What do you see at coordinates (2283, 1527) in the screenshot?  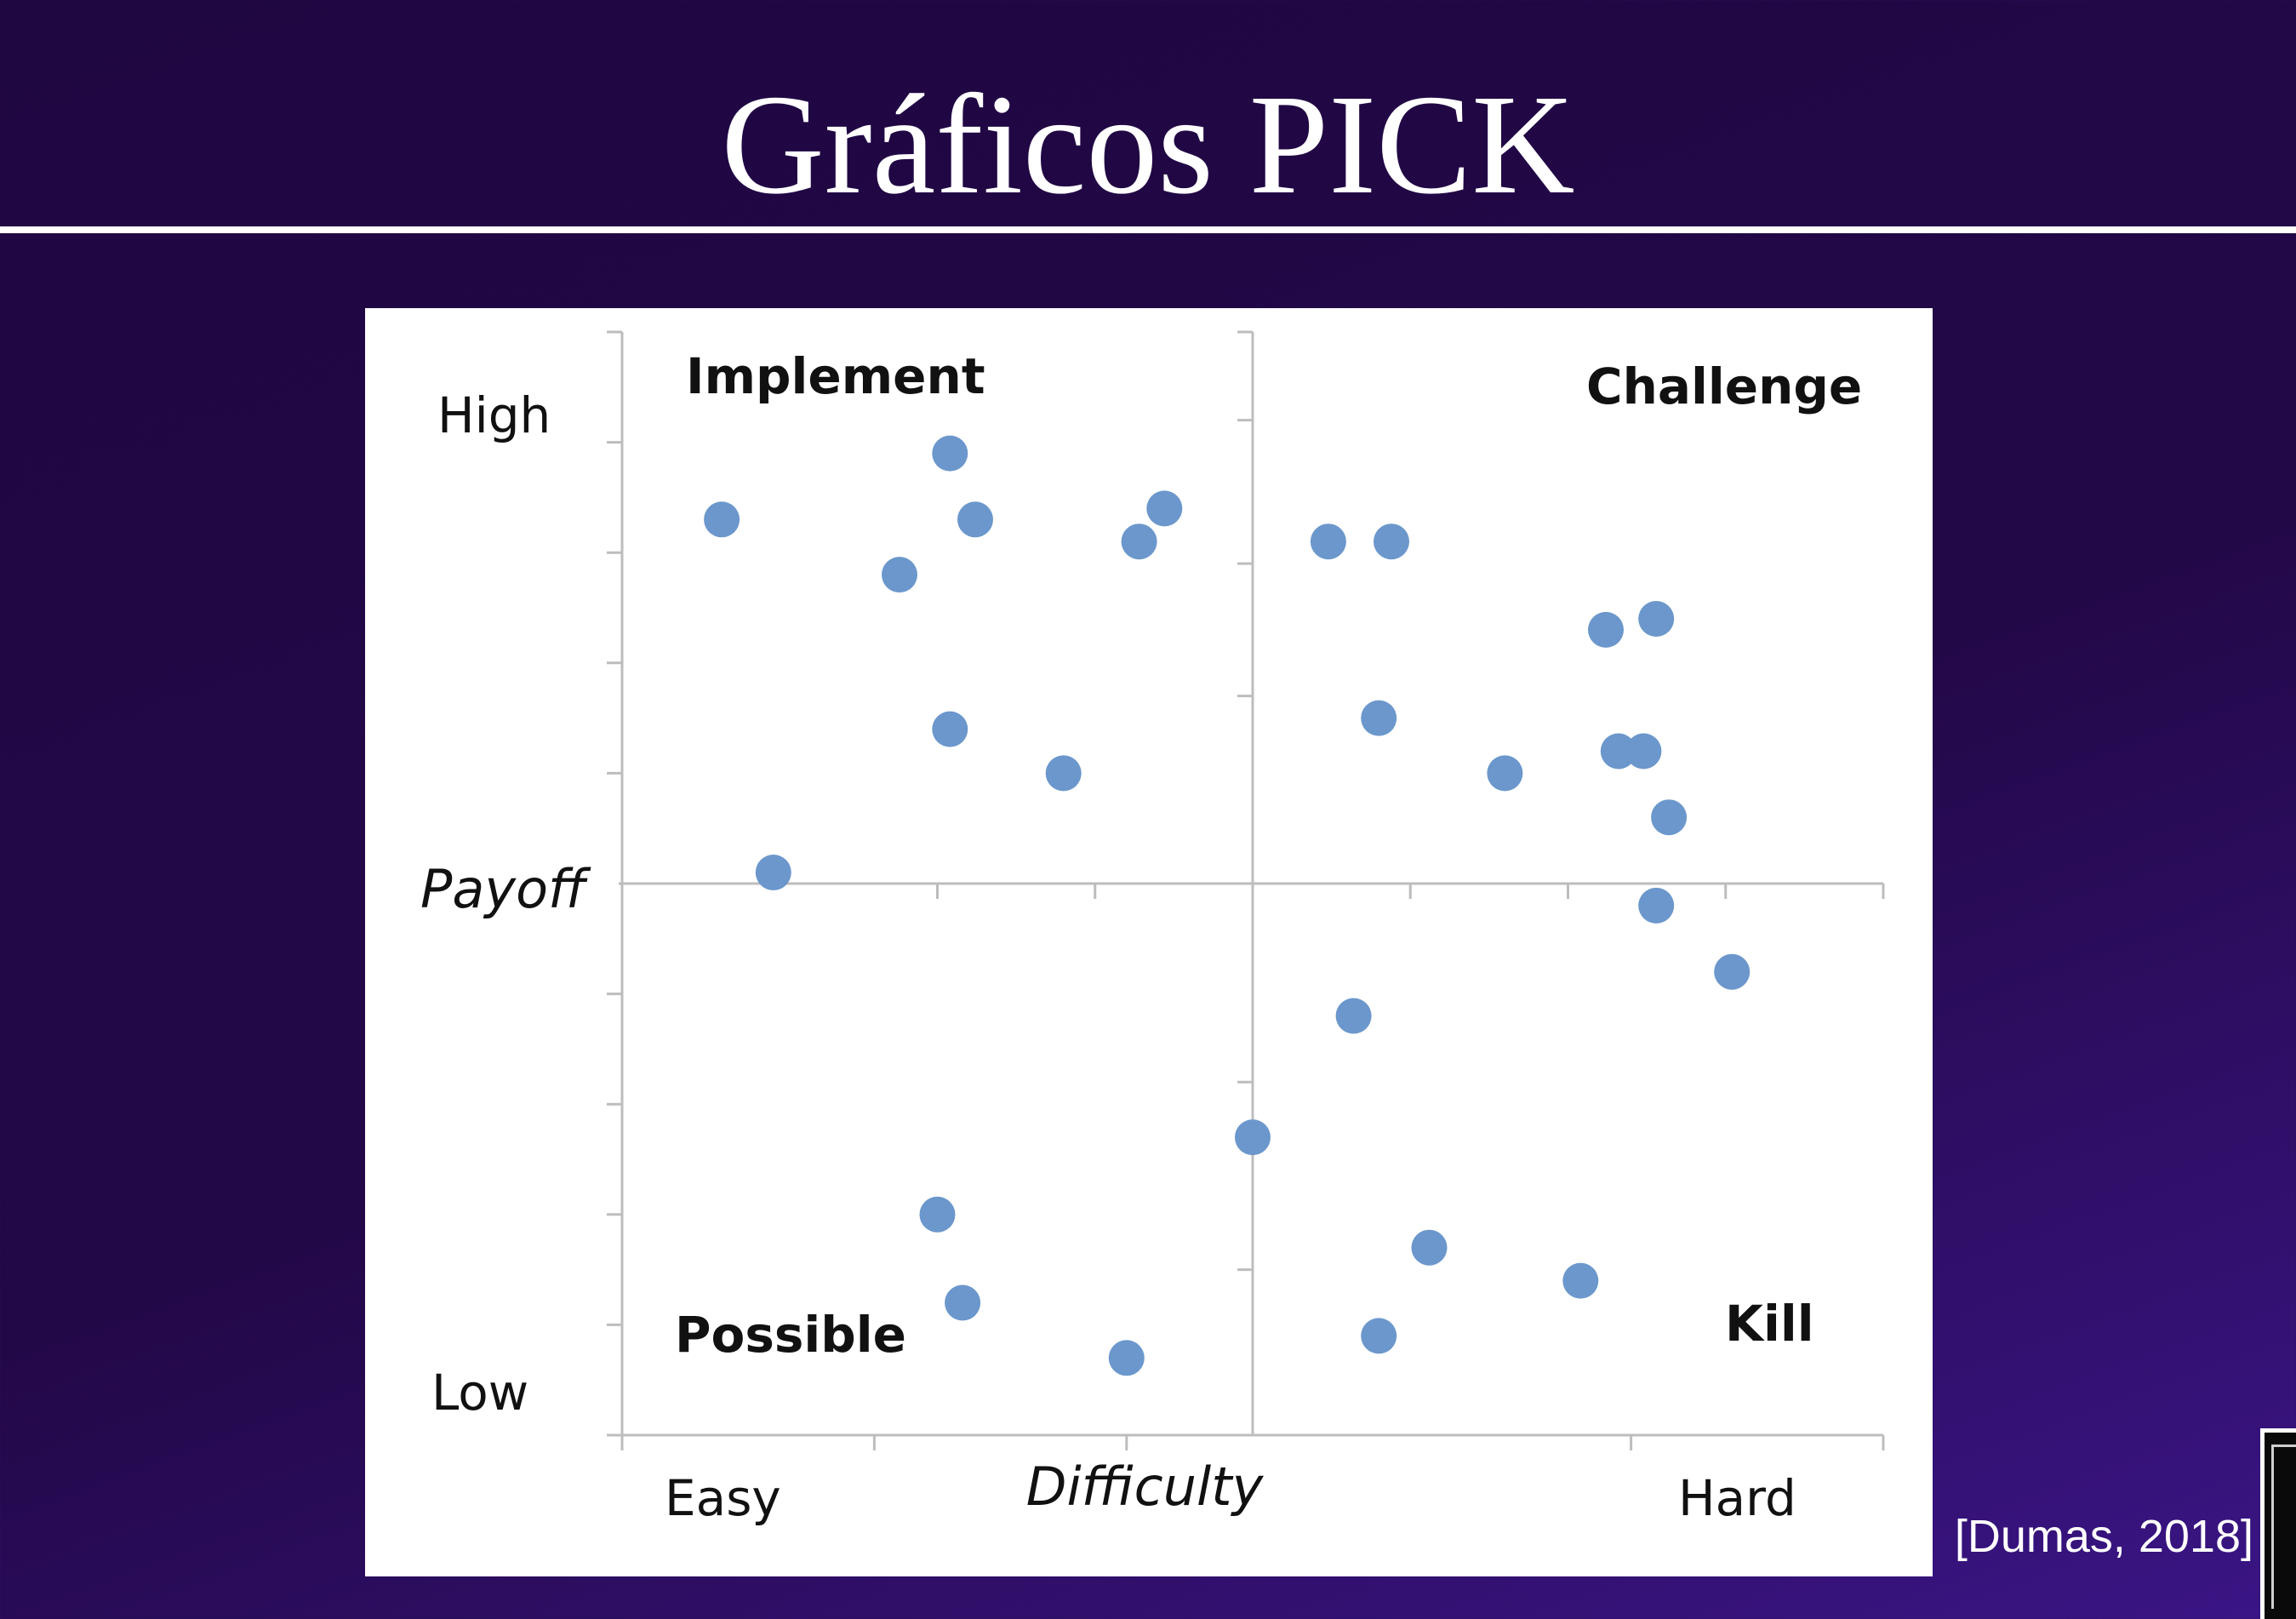 I see `corner-thumbnail-frame` at bounding box center [2283, 1527].